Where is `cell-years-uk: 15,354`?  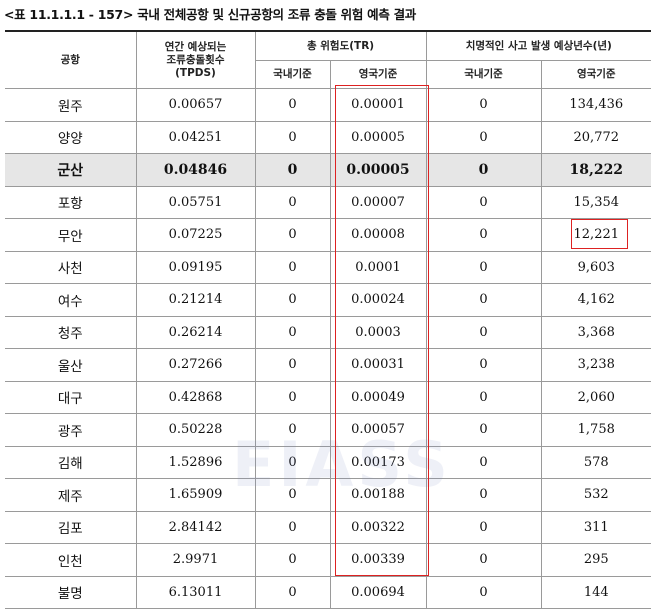
cell-years-uk: 15,354 is located at coordinates (596, 202).